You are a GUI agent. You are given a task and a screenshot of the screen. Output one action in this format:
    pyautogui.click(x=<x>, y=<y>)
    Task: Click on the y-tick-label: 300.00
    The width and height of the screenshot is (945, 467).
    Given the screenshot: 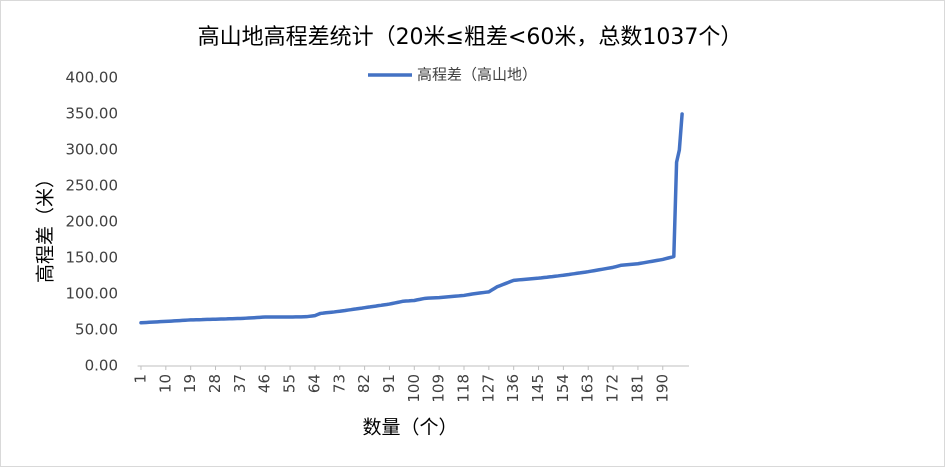 What is the action you would take?
    pyautogui.click(x=92, y=150)
    